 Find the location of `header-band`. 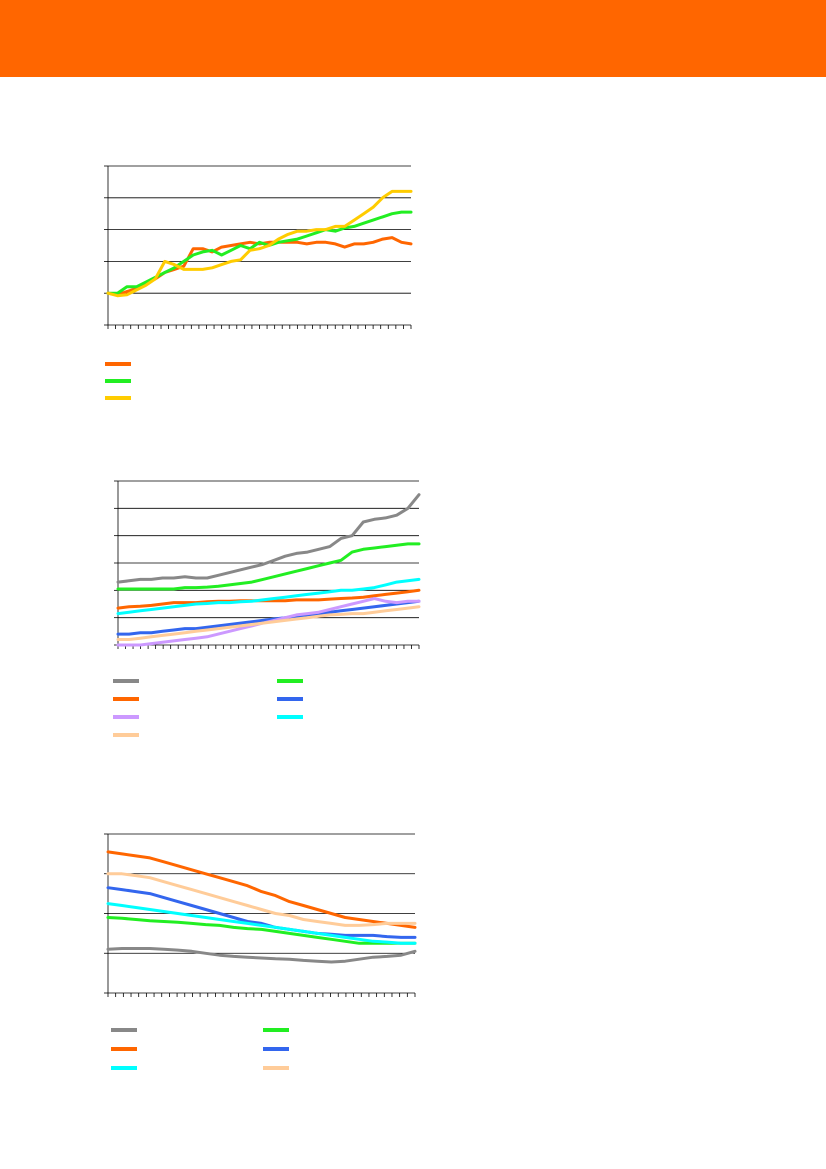

header-band is located at coordinates (413, 38).